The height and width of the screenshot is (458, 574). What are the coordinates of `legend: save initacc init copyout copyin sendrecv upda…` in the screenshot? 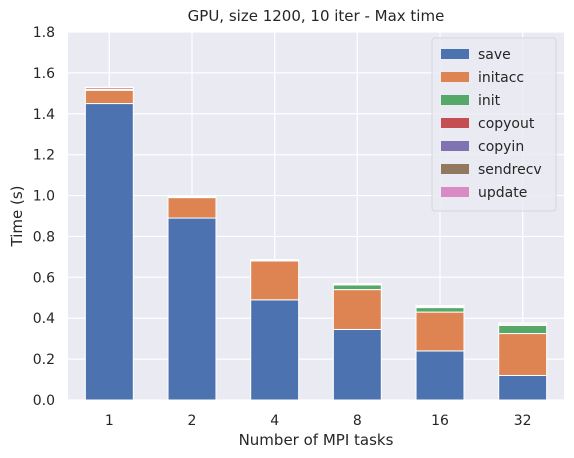 It's located at (494, 124).